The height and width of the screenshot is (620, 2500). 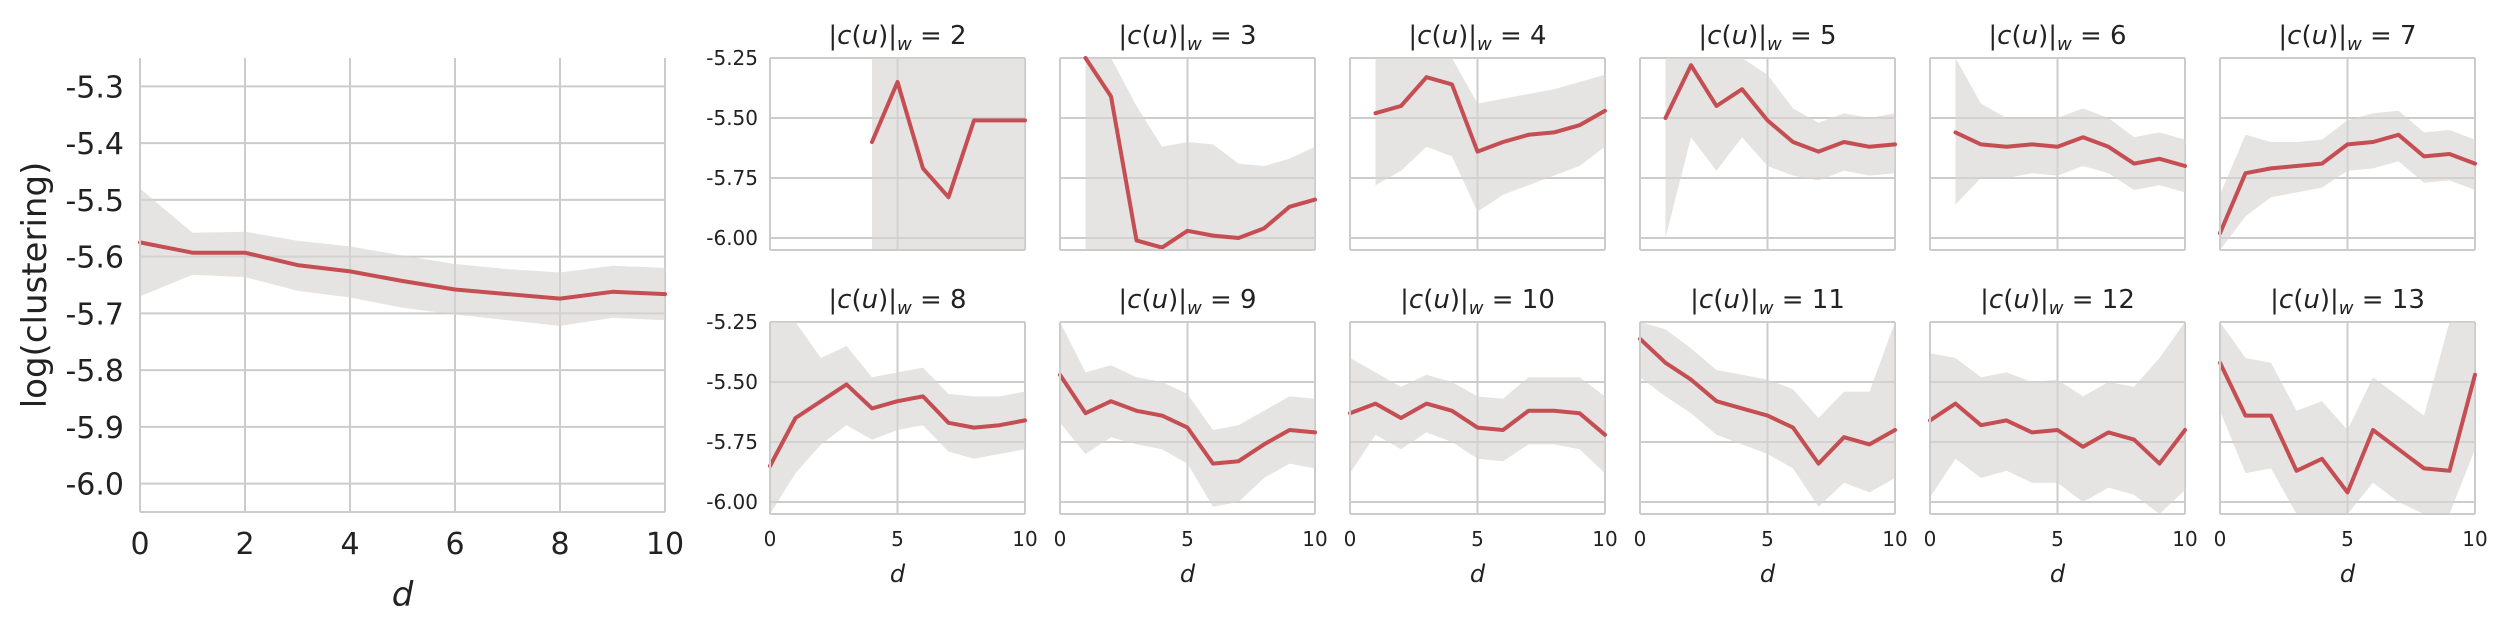 What do you see at coordinates (1229, 300) in the screenshot?
I see `title-part: = 9` at bounding box center [1229, 300].